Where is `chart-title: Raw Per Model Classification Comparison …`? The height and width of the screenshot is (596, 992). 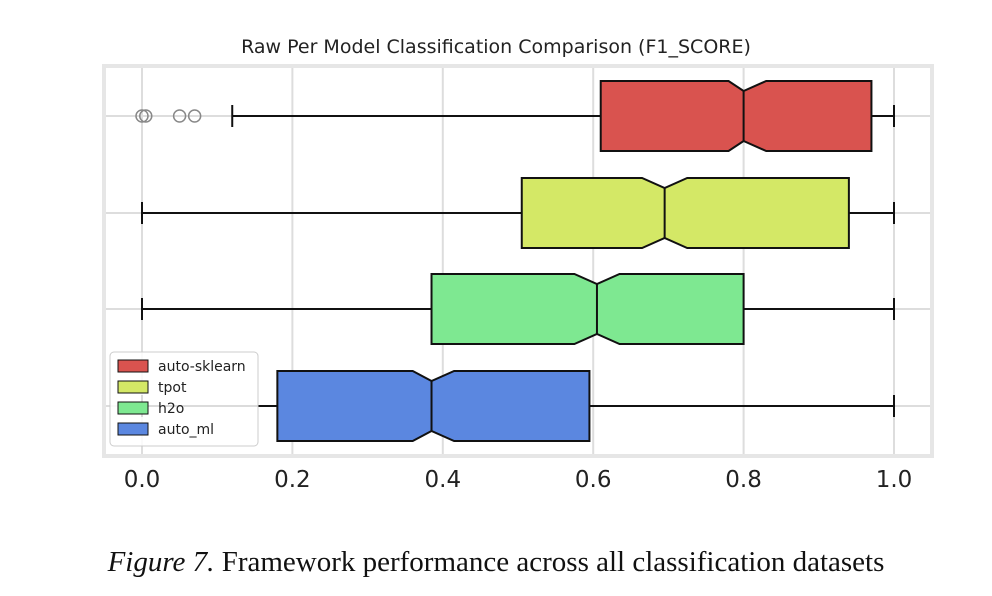 chart-title: Raw Per Model Classification Comparison … is located at coordinates (496, 47).